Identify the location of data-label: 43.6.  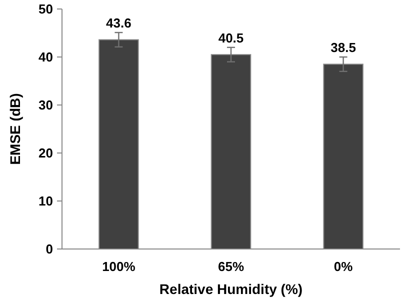
(119, 23).